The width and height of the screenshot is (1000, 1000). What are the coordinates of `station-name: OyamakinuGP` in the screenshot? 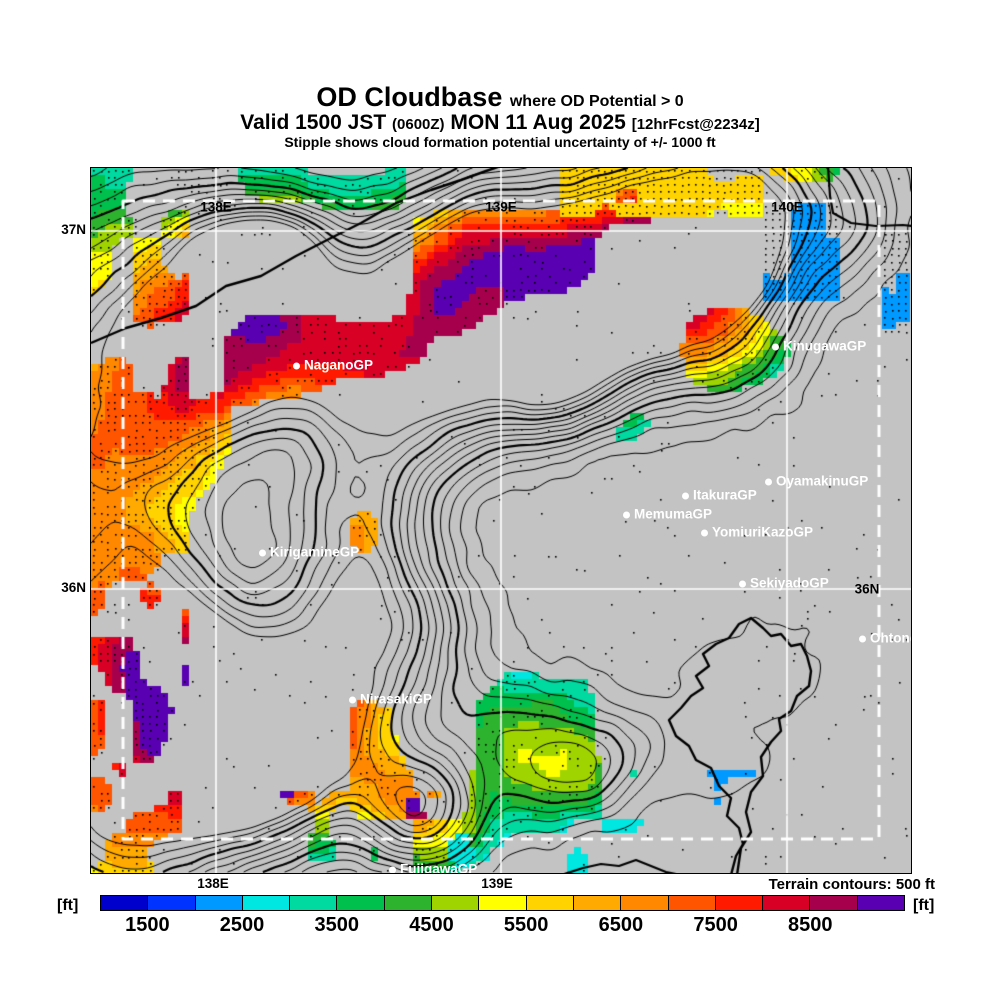 It's located at (822, 481).